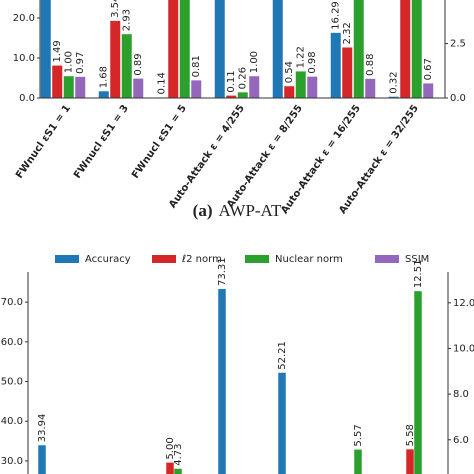 The image size is (474, 474). Describe the element at coordinates (24, 58) in the screenshot. I see `y-tick-label: 10.0` at that location.